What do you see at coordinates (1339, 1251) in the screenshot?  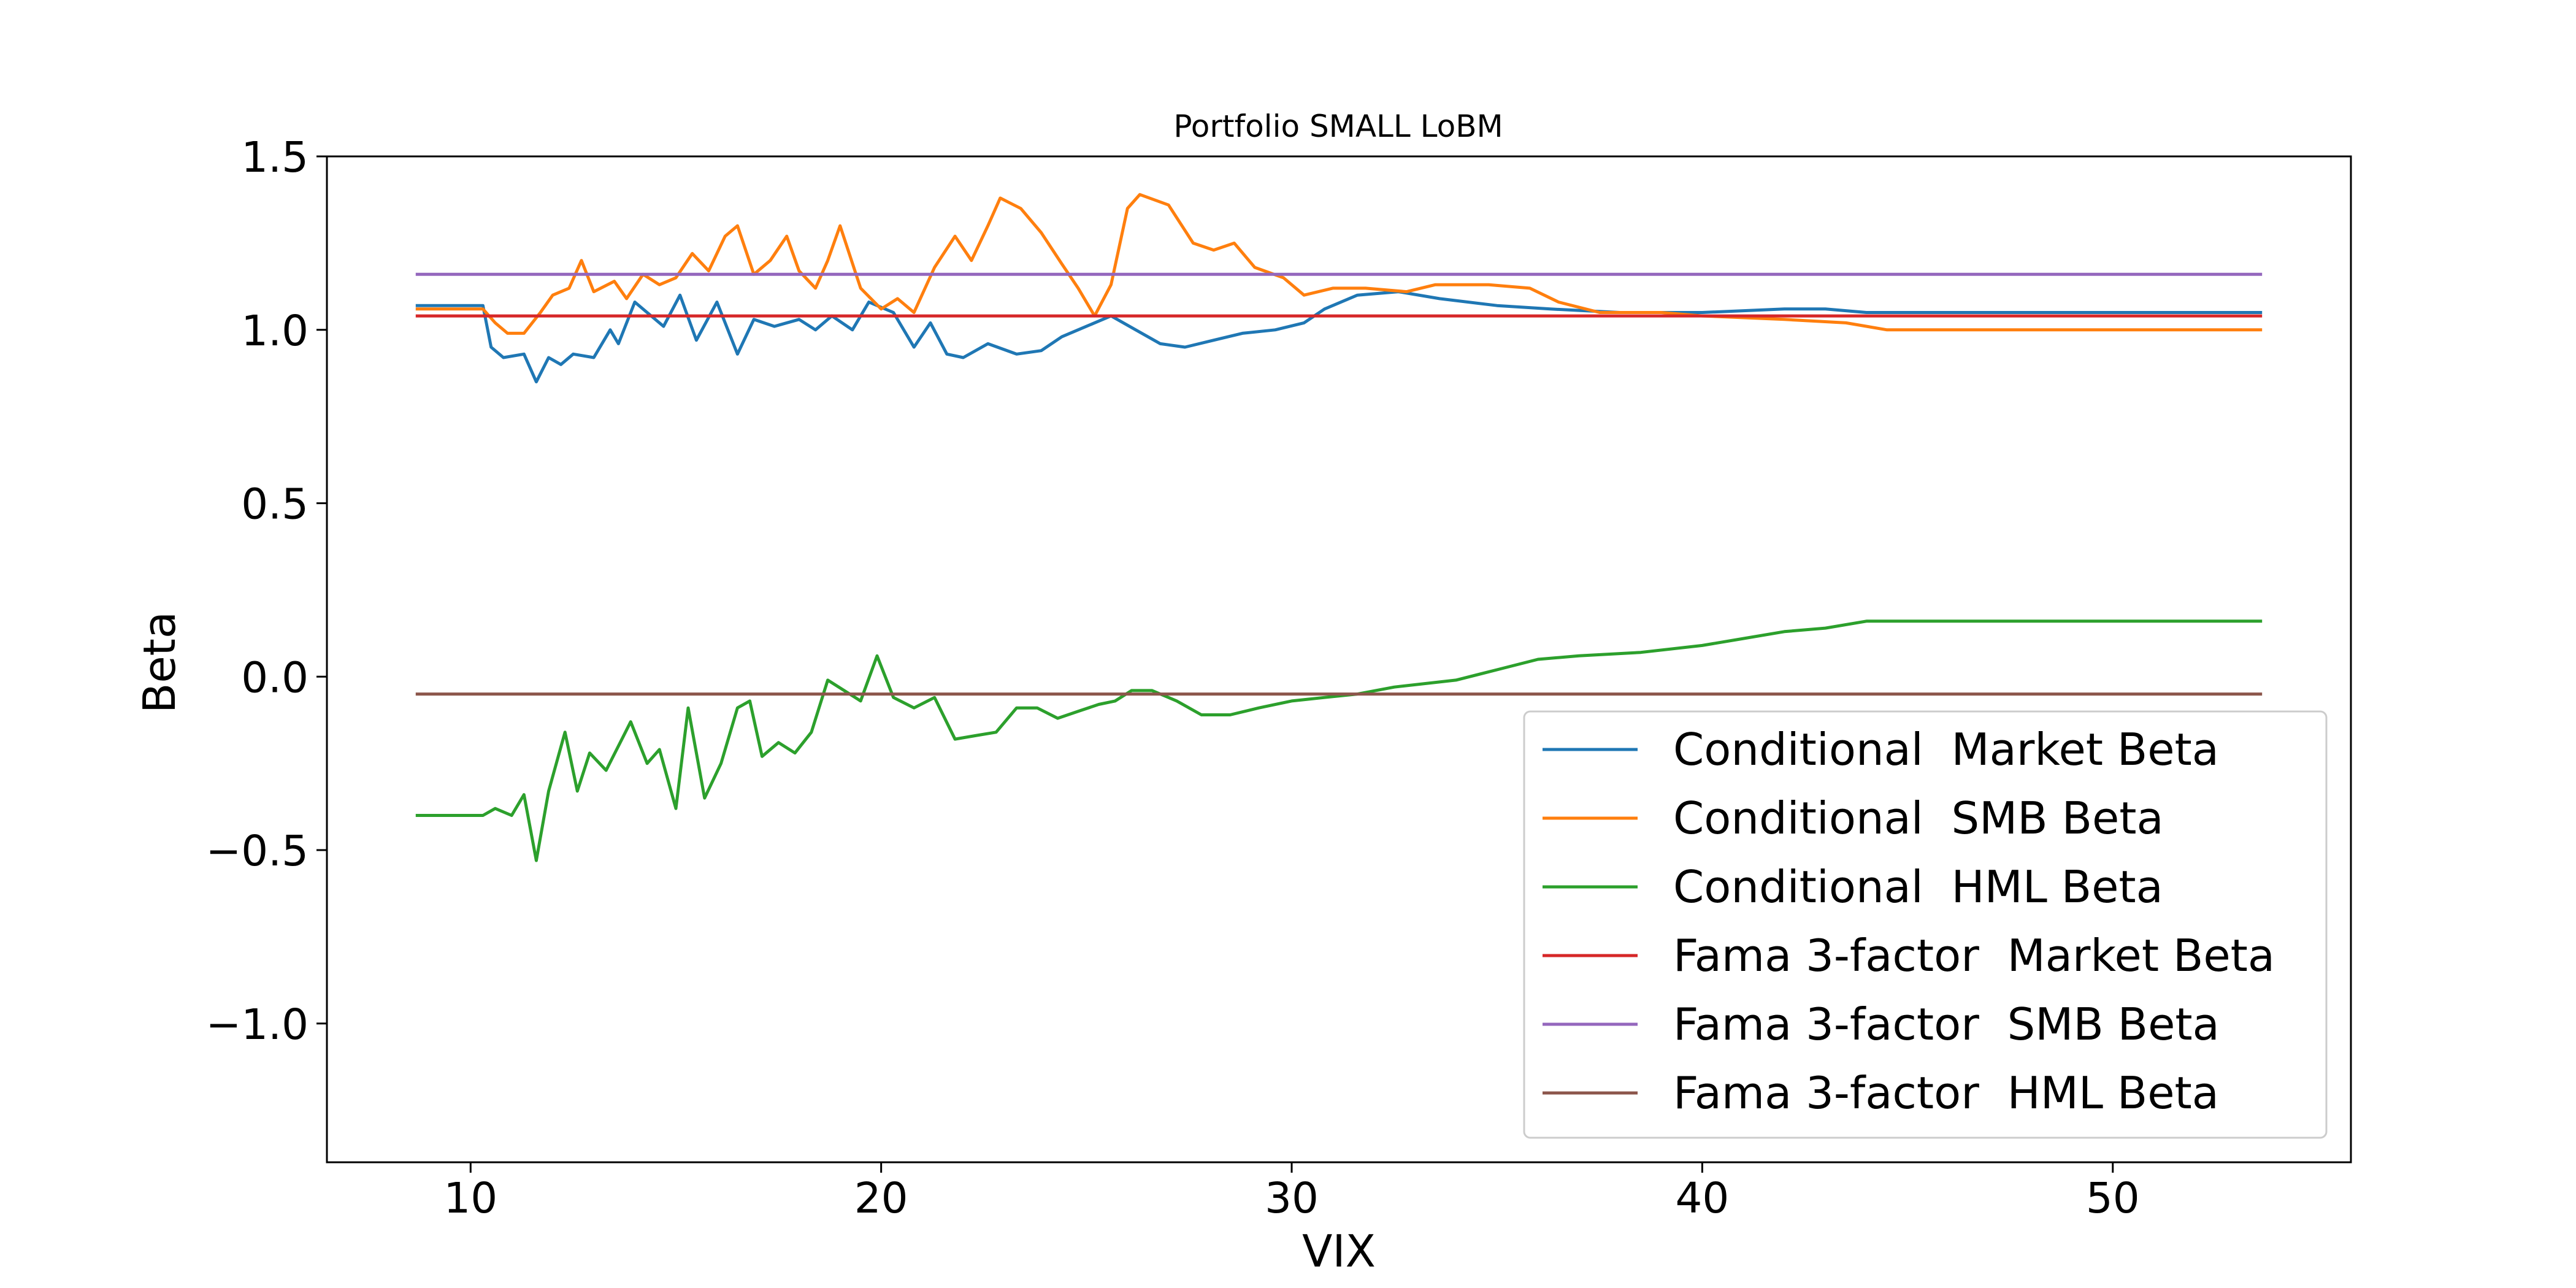 I see `x-axis-label: VIX` at bounding box center [1339, 1251].